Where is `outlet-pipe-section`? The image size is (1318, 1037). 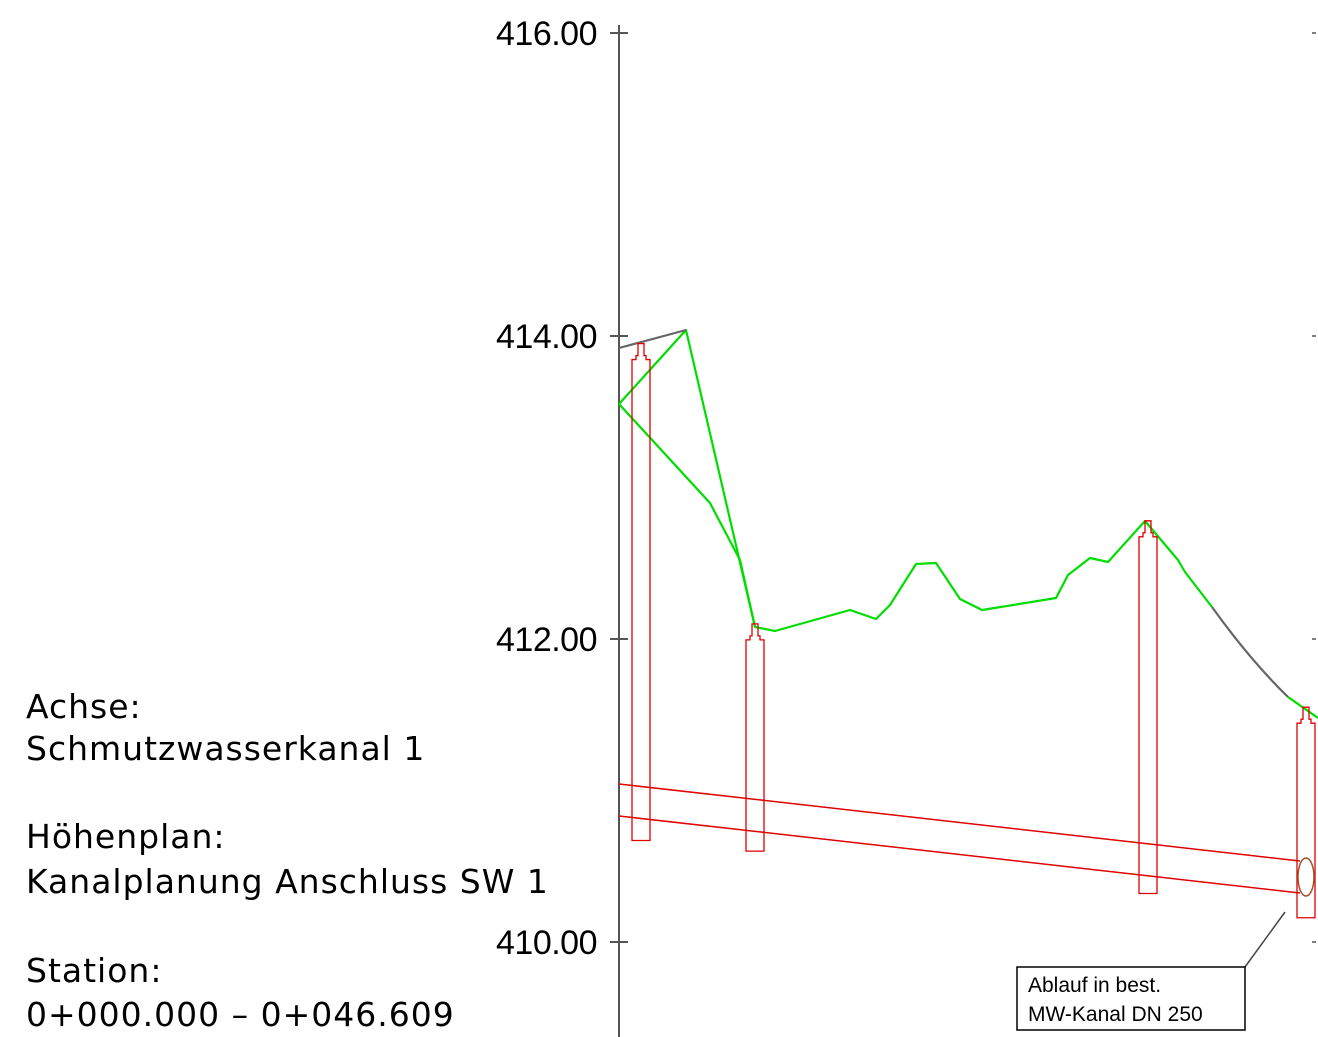 outlet-pipe-section is located at coordinates (1306, 877).